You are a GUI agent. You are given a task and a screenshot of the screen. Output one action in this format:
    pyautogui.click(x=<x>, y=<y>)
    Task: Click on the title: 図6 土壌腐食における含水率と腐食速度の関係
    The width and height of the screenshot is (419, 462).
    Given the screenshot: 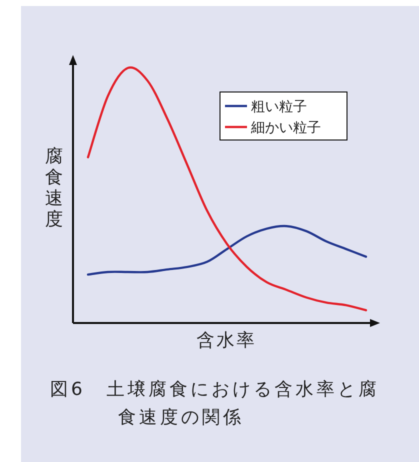 What is the action you would take?
    pyautogui.click(x=215, y=403)
    